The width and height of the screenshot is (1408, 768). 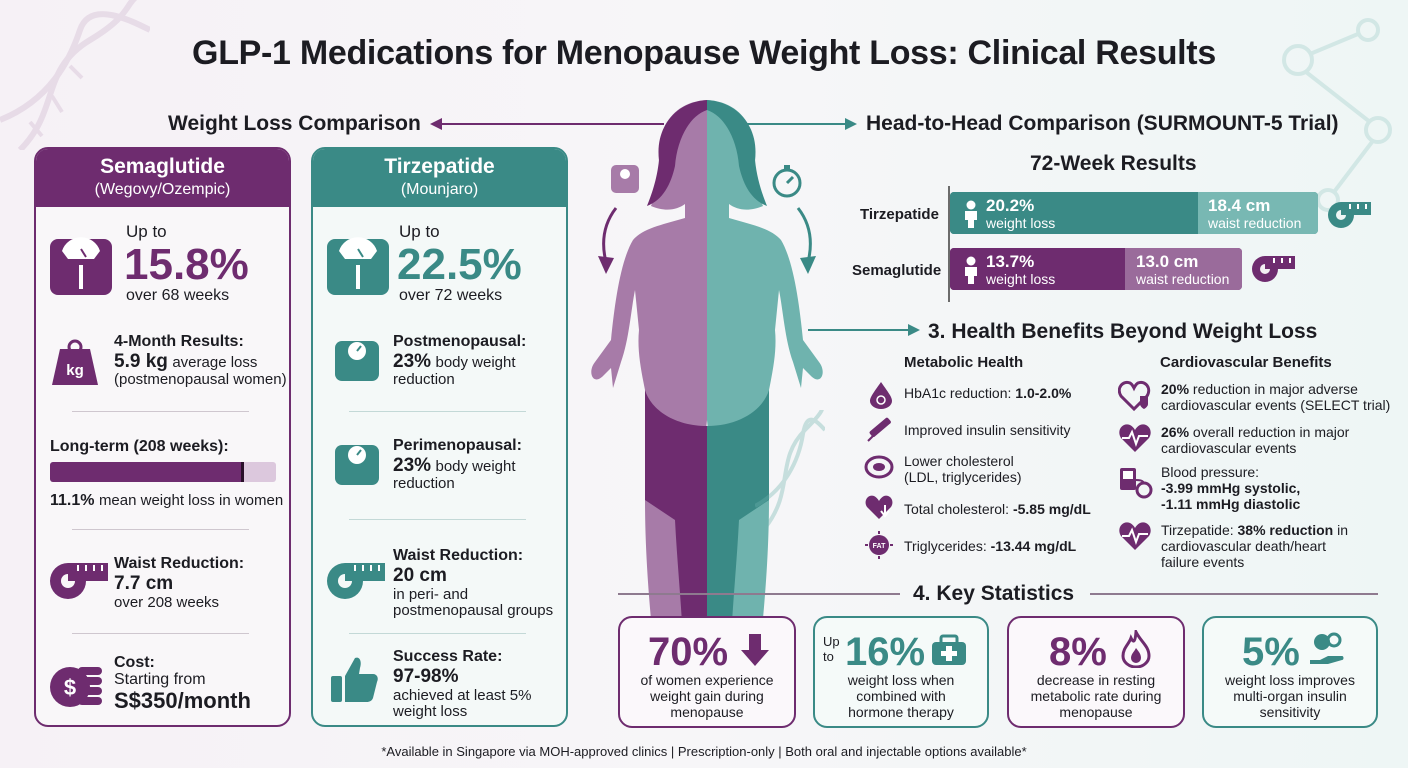 I want to click on stat-line: weight loss when, so click(x=901, y=680).